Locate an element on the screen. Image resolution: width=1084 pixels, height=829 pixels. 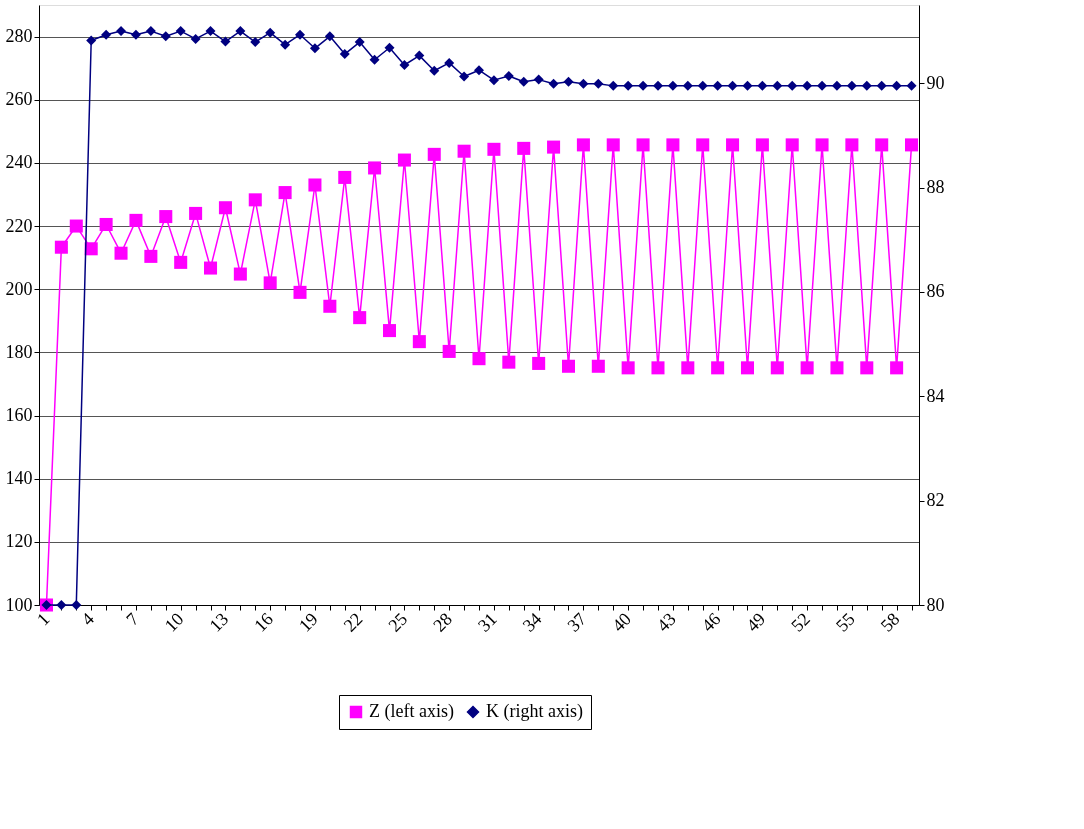
y-tick-label: 240 is located at coordinates (19, 162).